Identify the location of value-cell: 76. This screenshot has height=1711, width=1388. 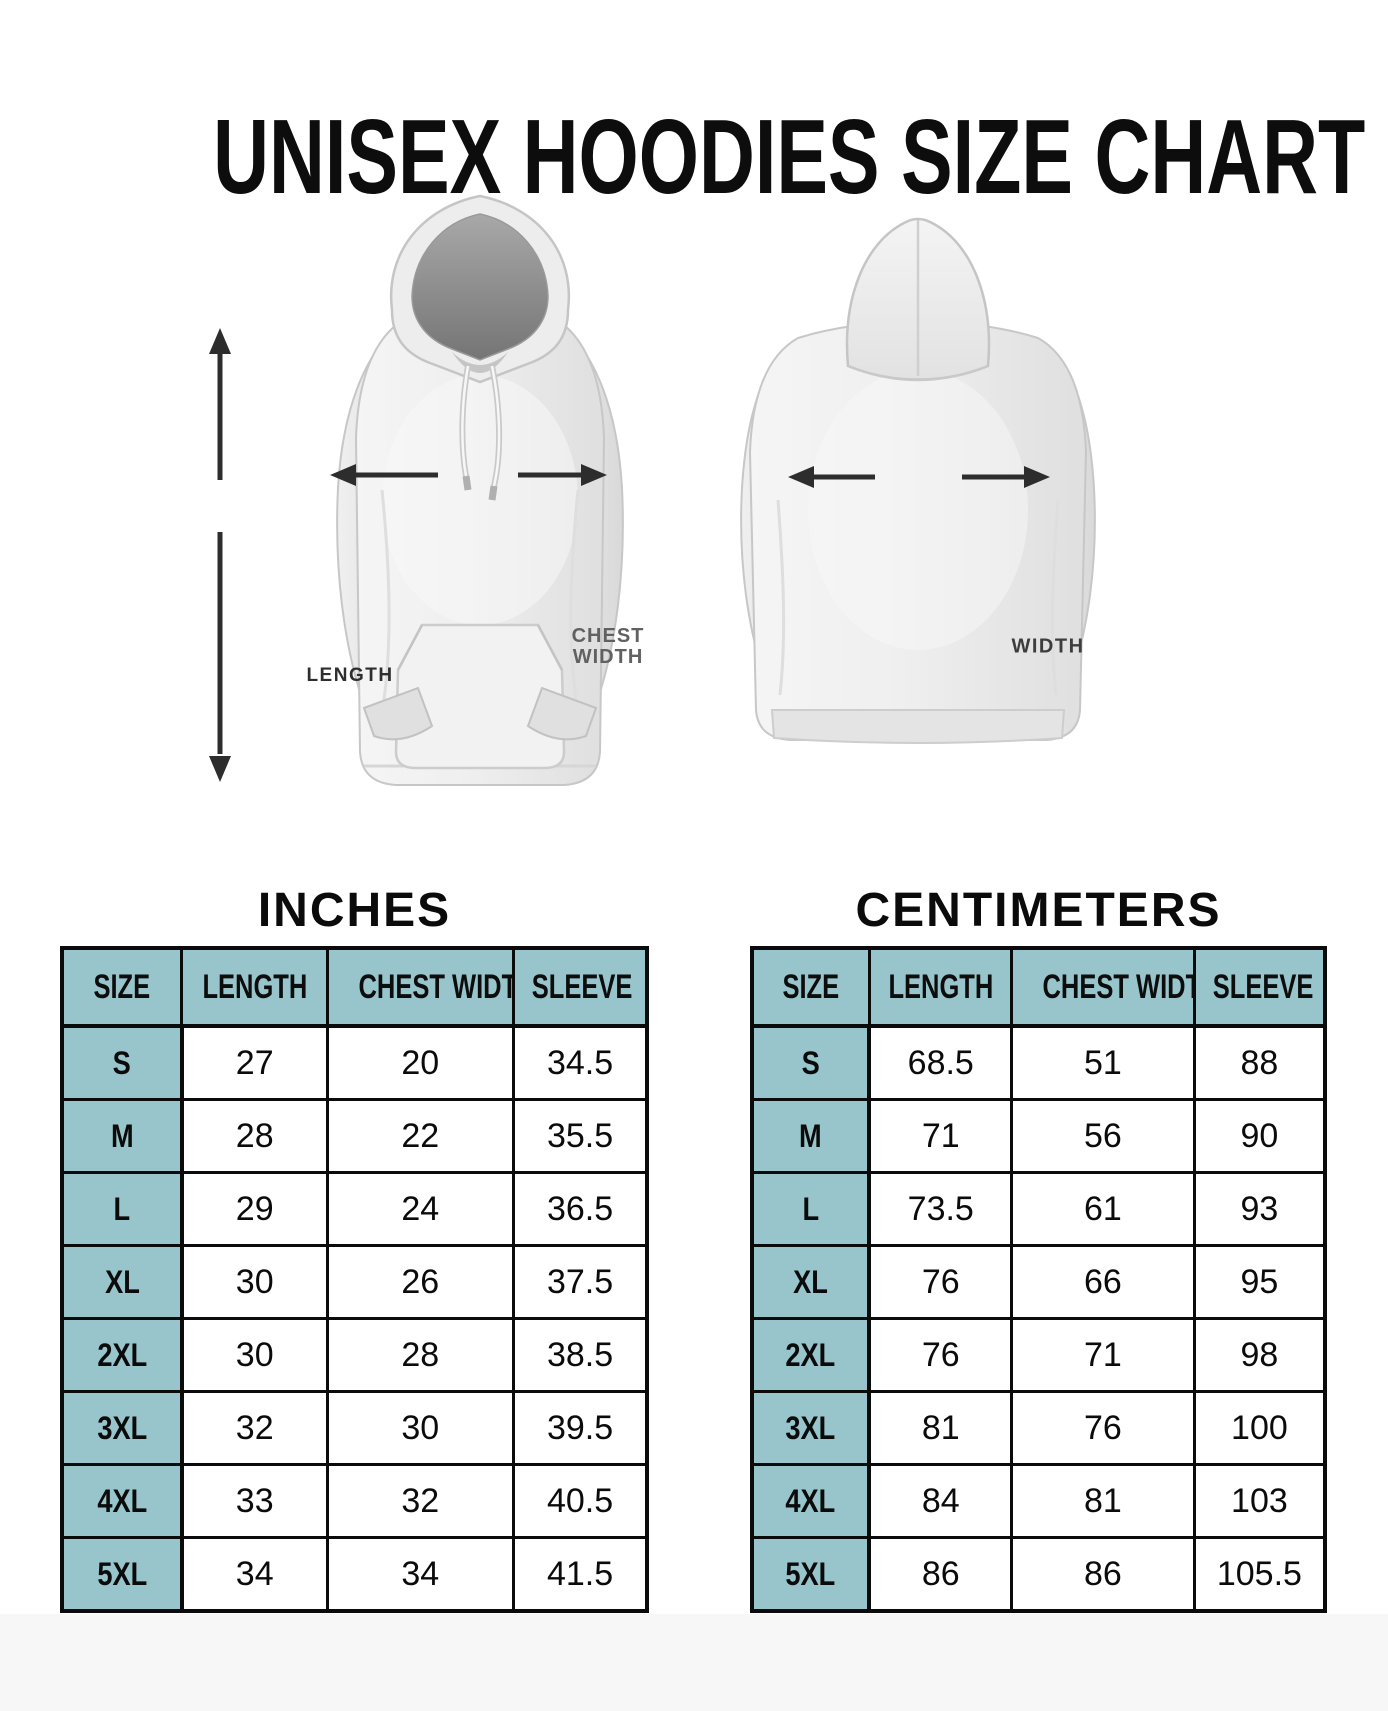
(940, 1355).